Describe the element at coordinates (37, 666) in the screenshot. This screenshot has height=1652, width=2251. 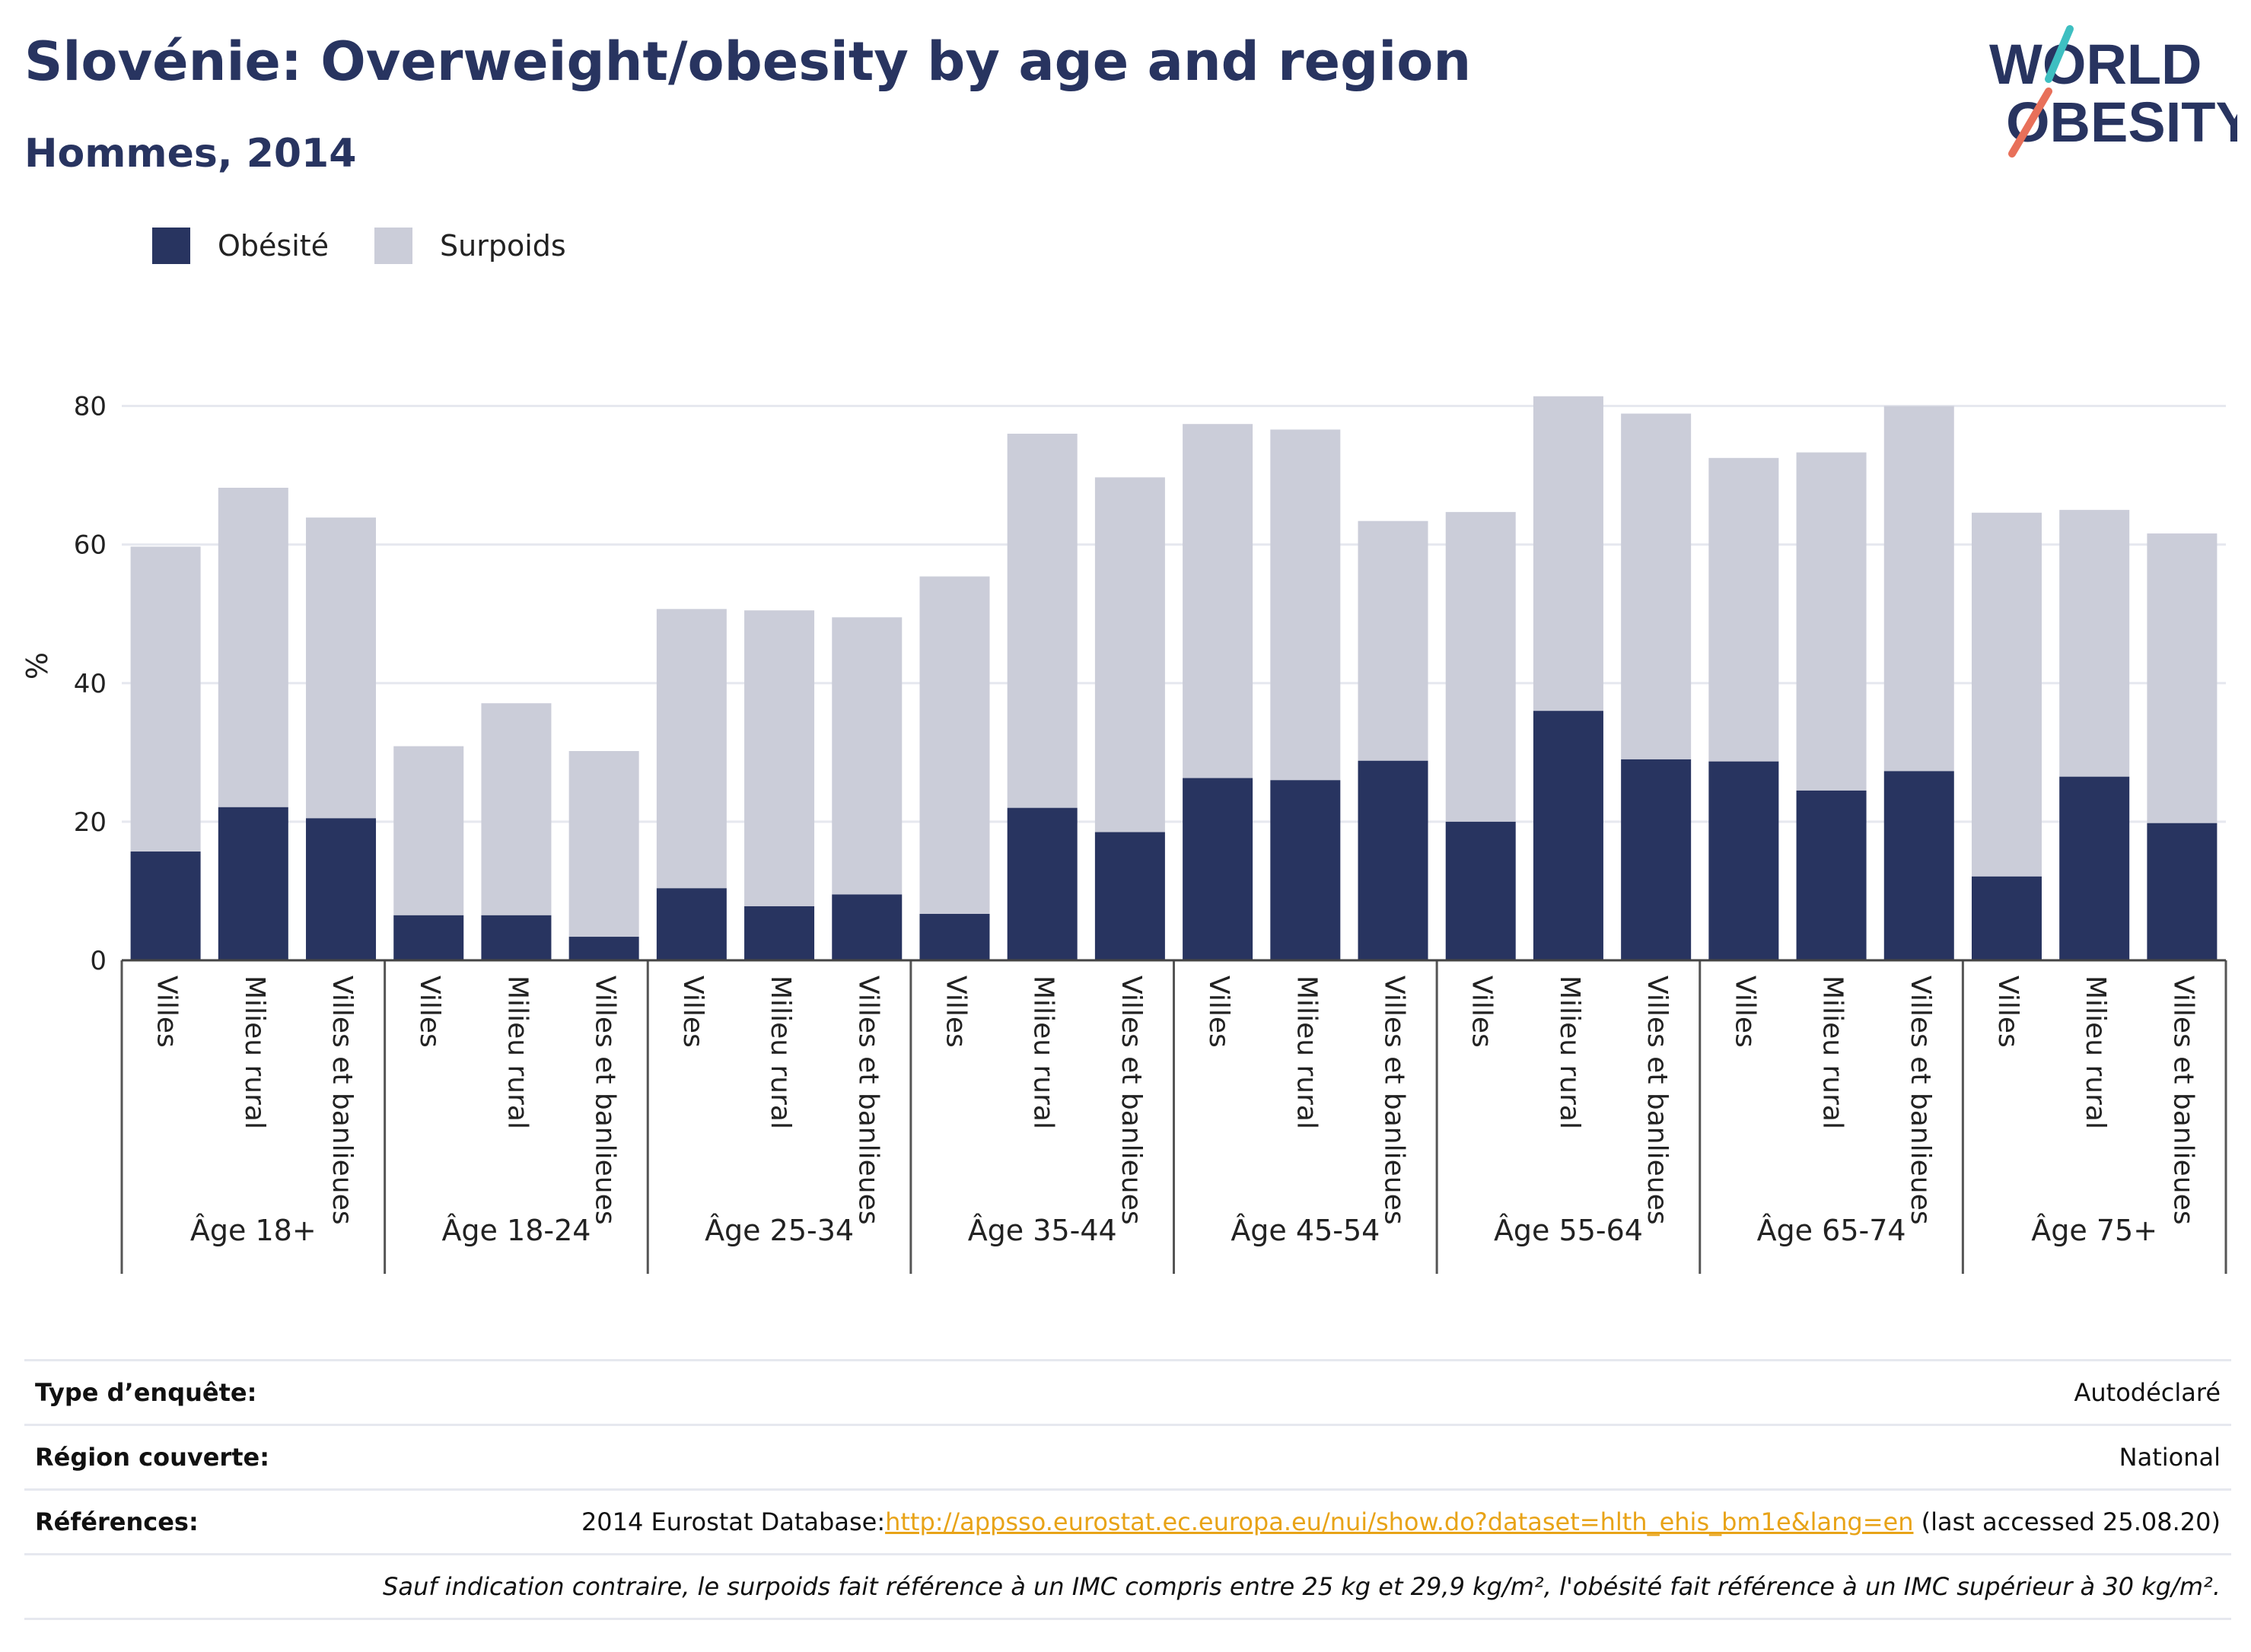
I see `y-axis-label: %` at that location.